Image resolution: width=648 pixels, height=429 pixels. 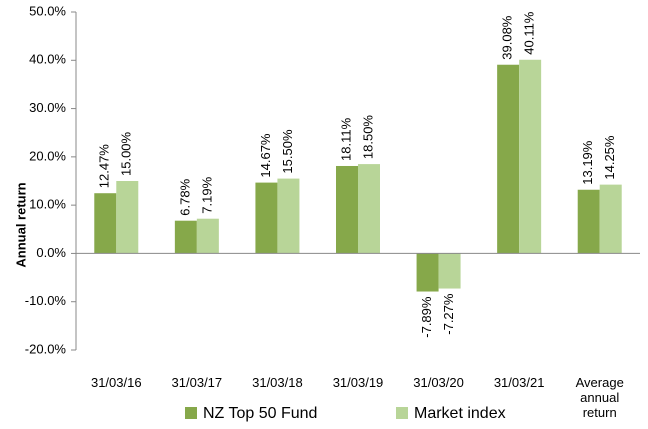 I want to click on x-tick-label: 31/03/19, so click(x=358, y=382).